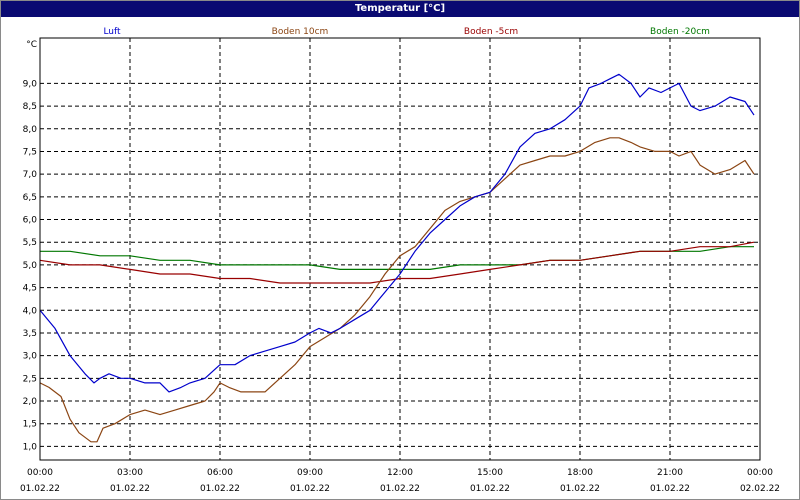  I want to click on y-tick-label: 5,0, so click(30, 266).